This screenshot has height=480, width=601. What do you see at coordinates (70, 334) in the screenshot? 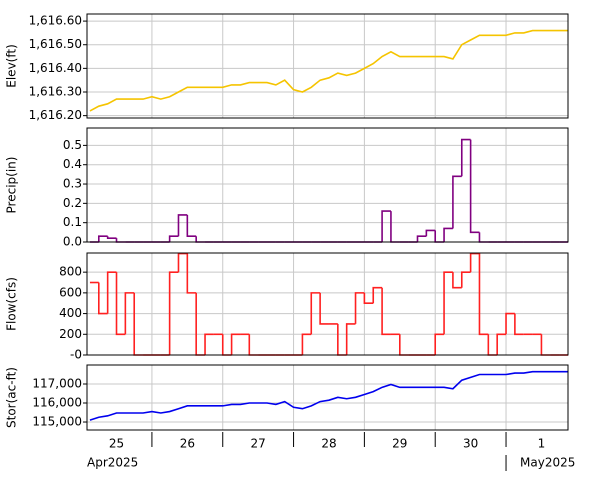
I see `y-tick-label: 200` at bounding box center [70, 334].